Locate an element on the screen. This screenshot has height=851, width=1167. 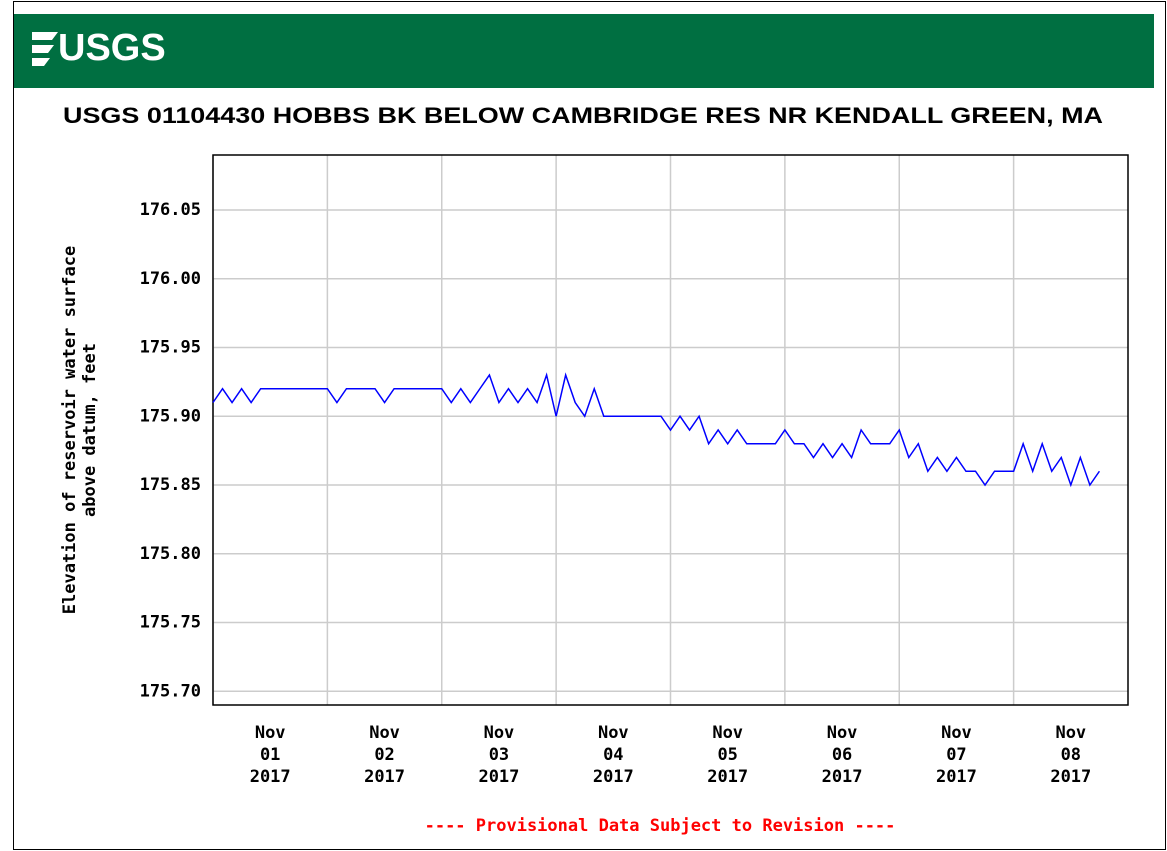
x-tick-label: 03 is located at coordinates (499, 755).